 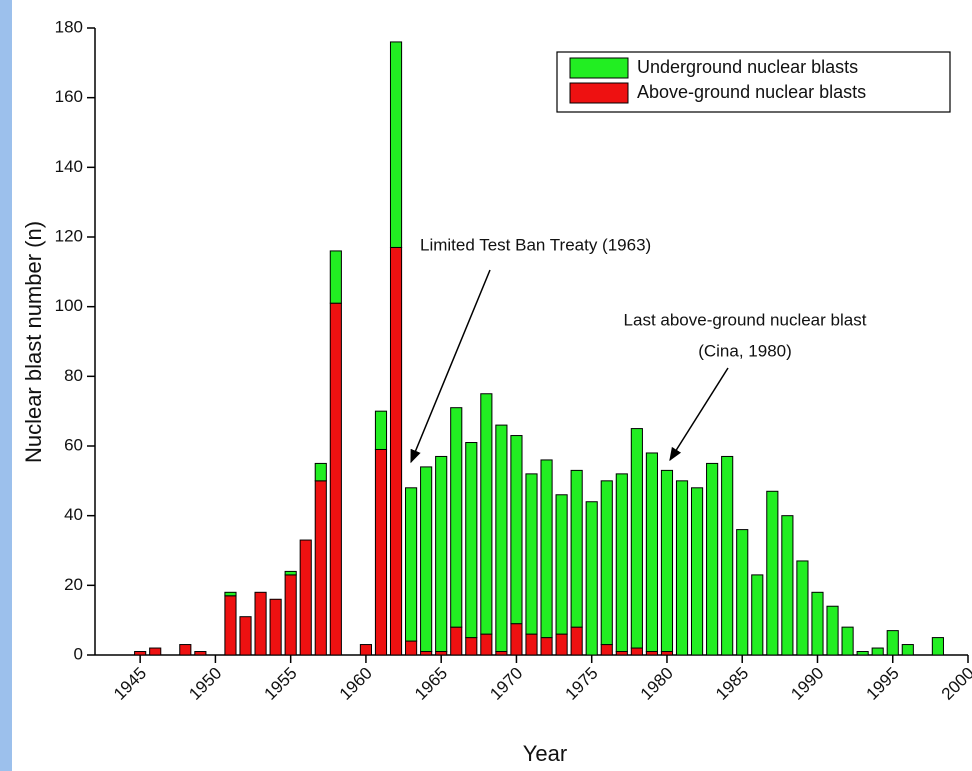 I want to click on y-tick-label: 80, so click(x=73, y=375).